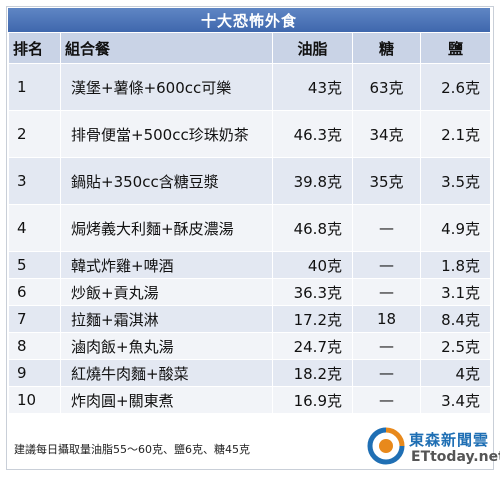 The height and width of the screenshot is (477, 500). Describe the element at coordinates (386, 134) in the screenshot. I see `sugar-cell: 34克` at that location.